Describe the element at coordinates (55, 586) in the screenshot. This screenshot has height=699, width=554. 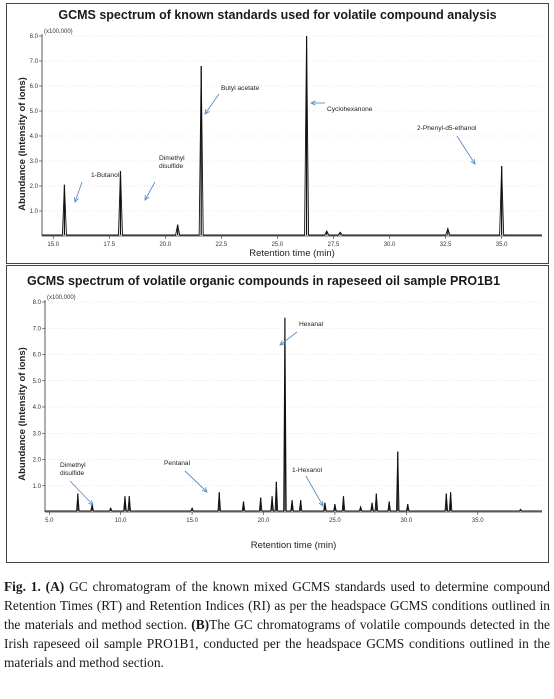
I see `caption-a-label: (A)` at that location.